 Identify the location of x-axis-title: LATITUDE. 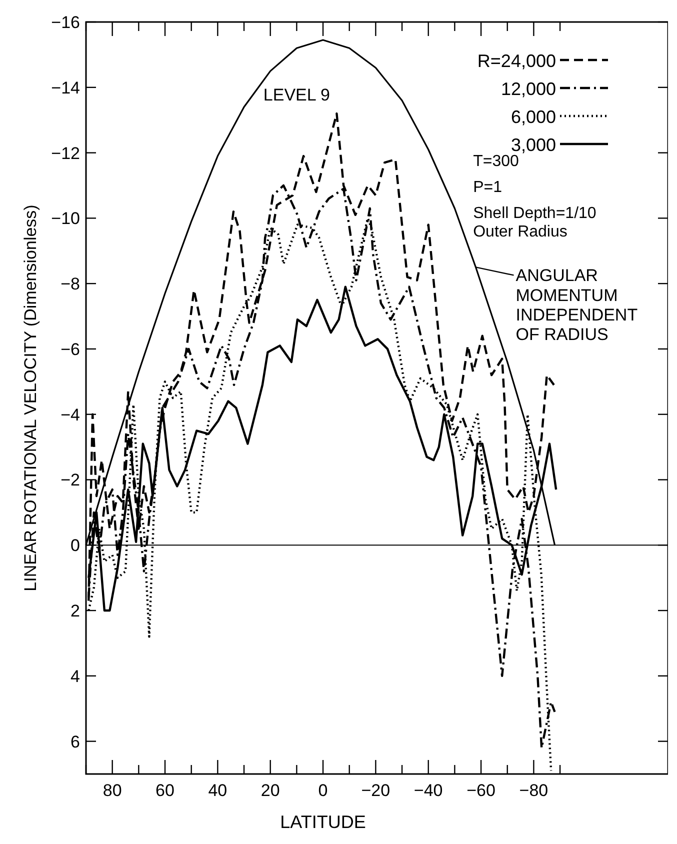
(323, 822).